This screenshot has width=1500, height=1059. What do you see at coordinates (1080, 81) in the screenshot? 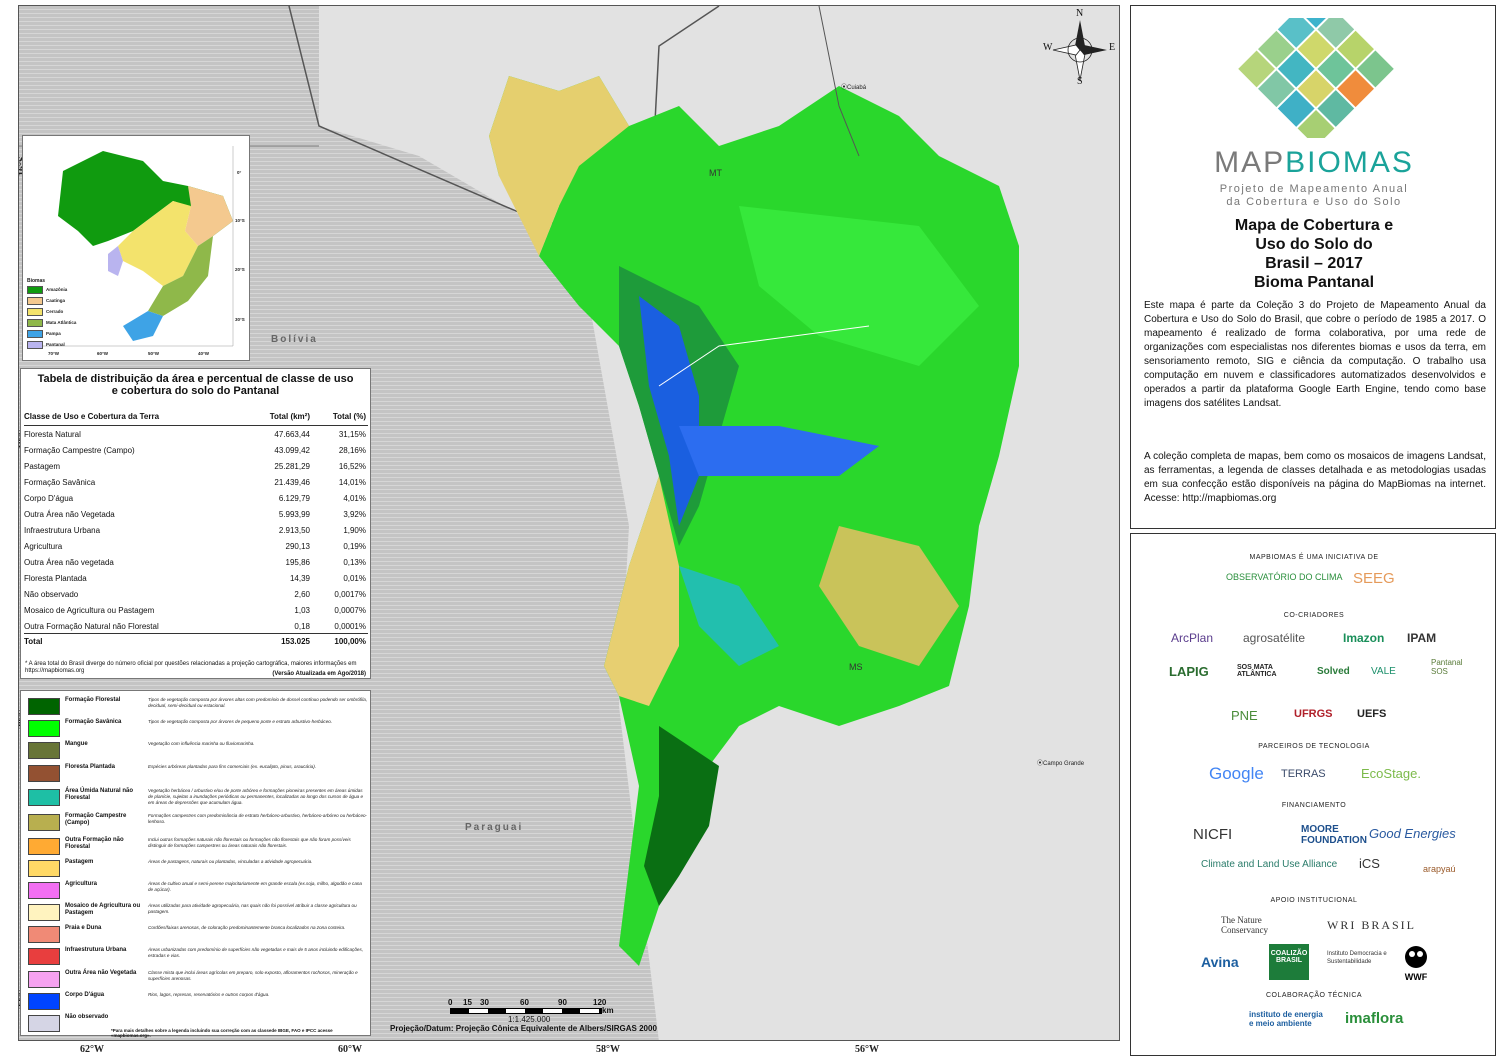
I see `compass-s: S` at bounding box center [1080, 81].